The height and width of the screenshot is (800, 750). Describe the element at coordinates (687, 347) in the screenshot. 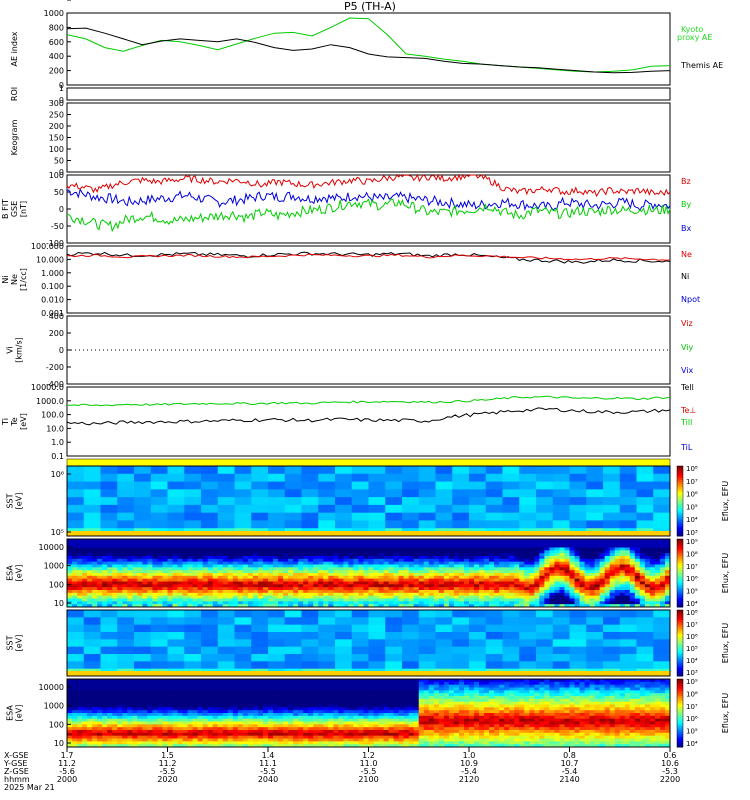

I see `legend-viy: Viy` at that location.